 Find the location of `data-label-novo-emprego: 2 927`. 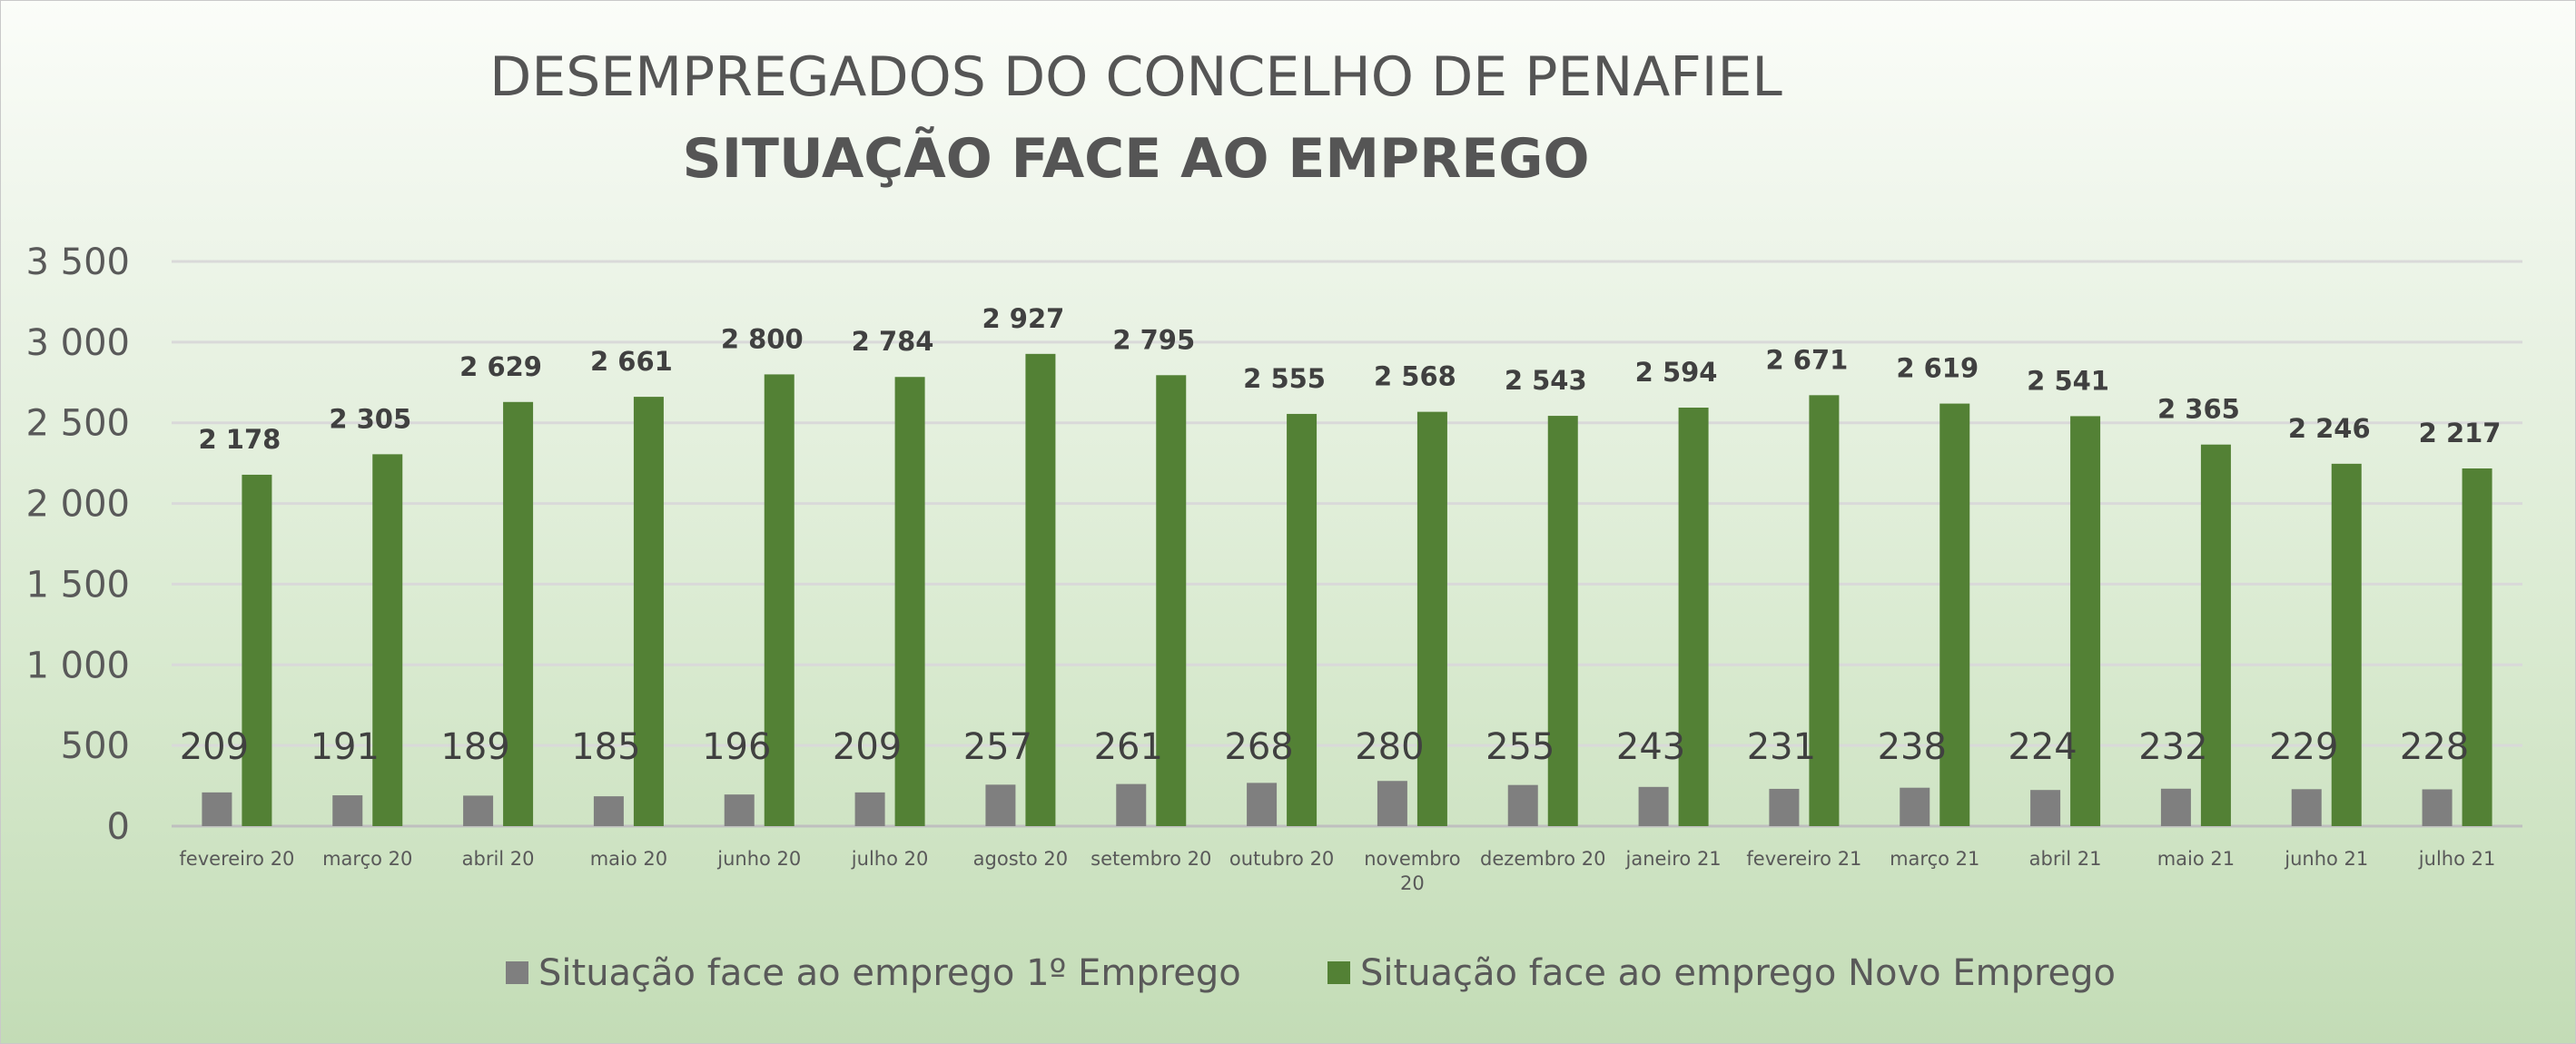

data-label-novo-emprego: 2 927 is located at coordinates (1023, 318).